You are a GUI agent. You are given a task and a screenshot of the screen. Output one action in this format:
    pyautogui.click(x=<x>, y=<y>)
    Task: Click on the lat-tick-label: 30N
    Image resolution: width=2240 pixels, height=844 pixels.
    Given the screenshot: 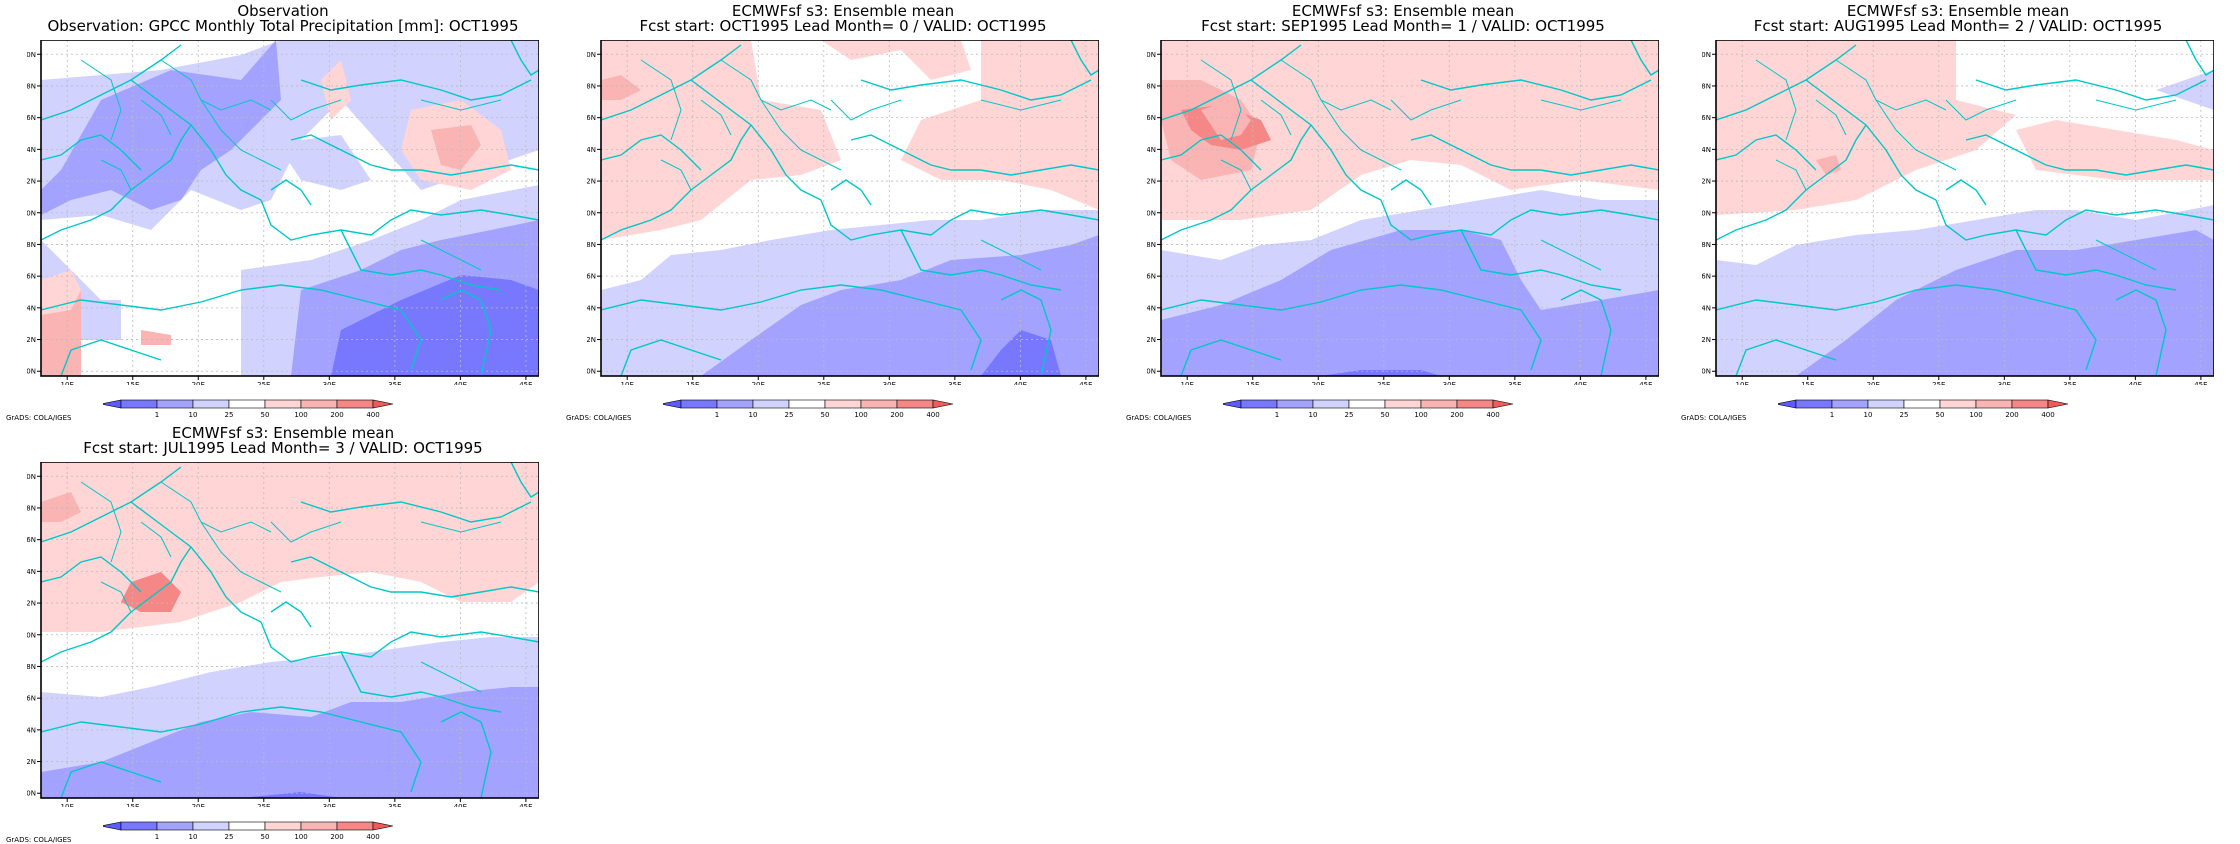 What is the action you would take?
    pyautogui.click(x=1706, y=372)
    